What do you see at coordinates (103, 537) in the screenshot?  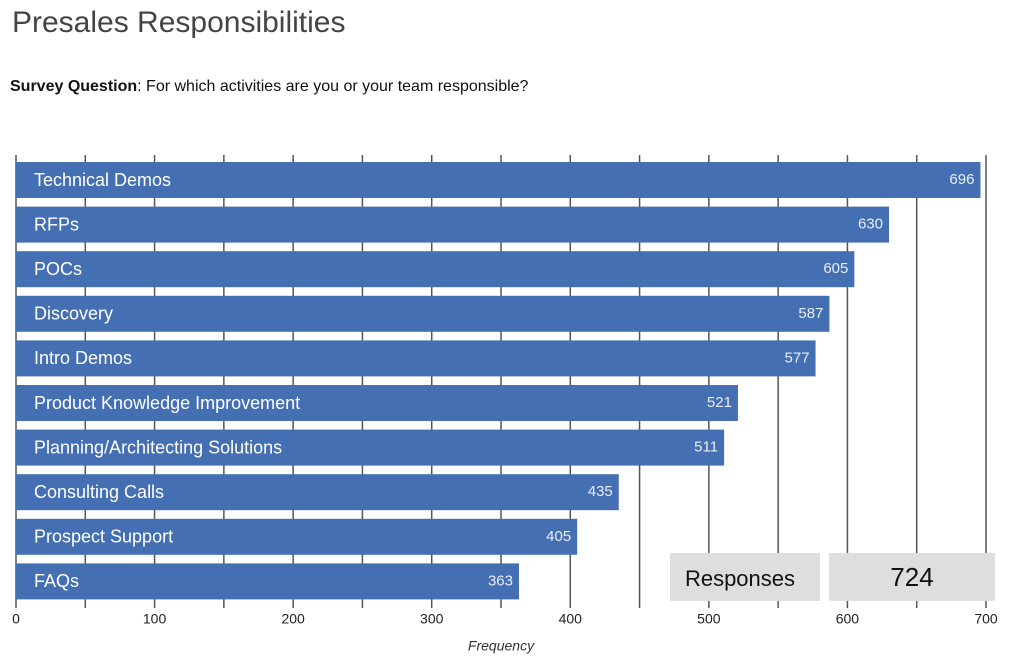 I see `category-label: Prospect Support` at bounding box center [103, 537].